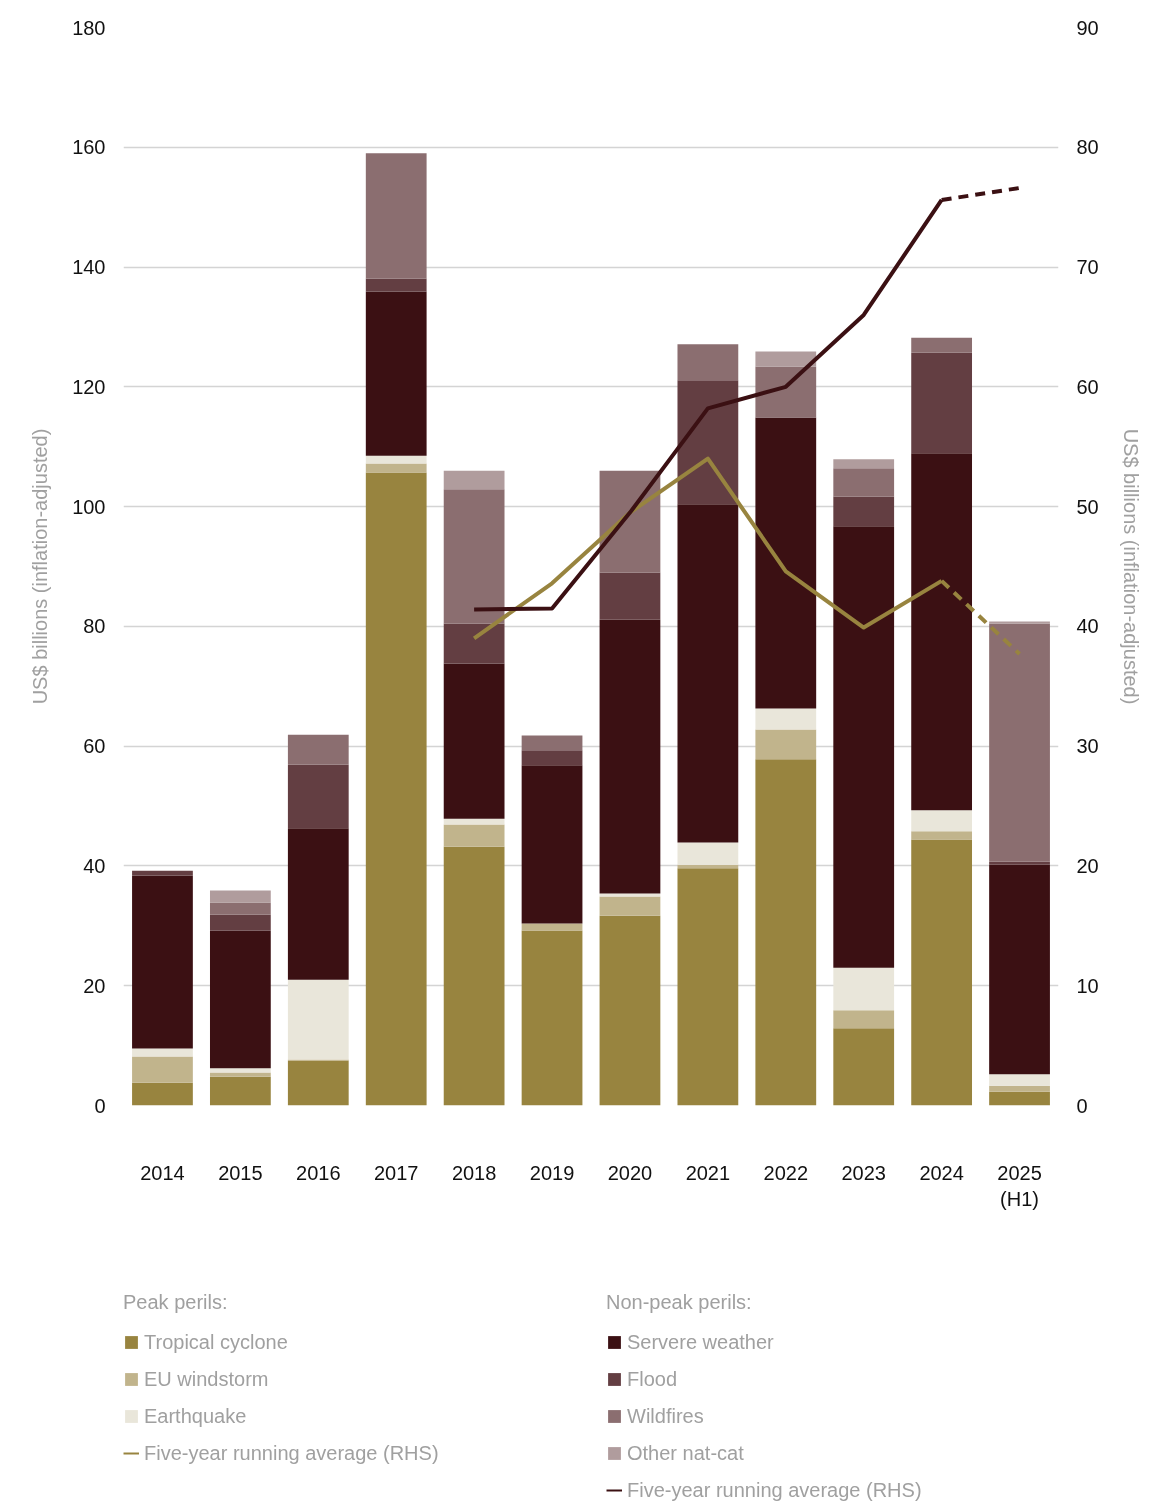 The width and height of the screenshot is (1155, 1508). Describe the element at coordinates (89, 147) in the screenshot. I see `y-tick-label: 160` at that location.